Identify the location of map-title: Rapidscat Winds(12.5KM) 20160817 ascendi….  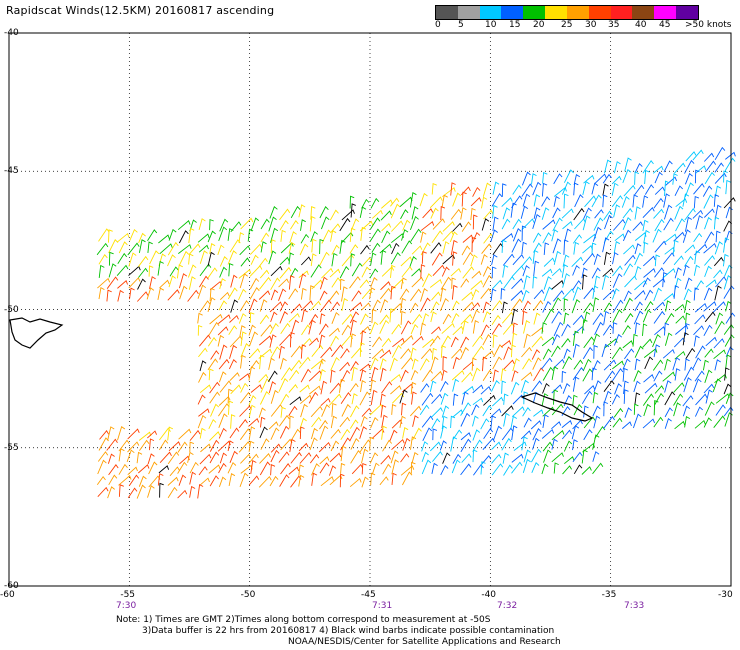
(140, 10).